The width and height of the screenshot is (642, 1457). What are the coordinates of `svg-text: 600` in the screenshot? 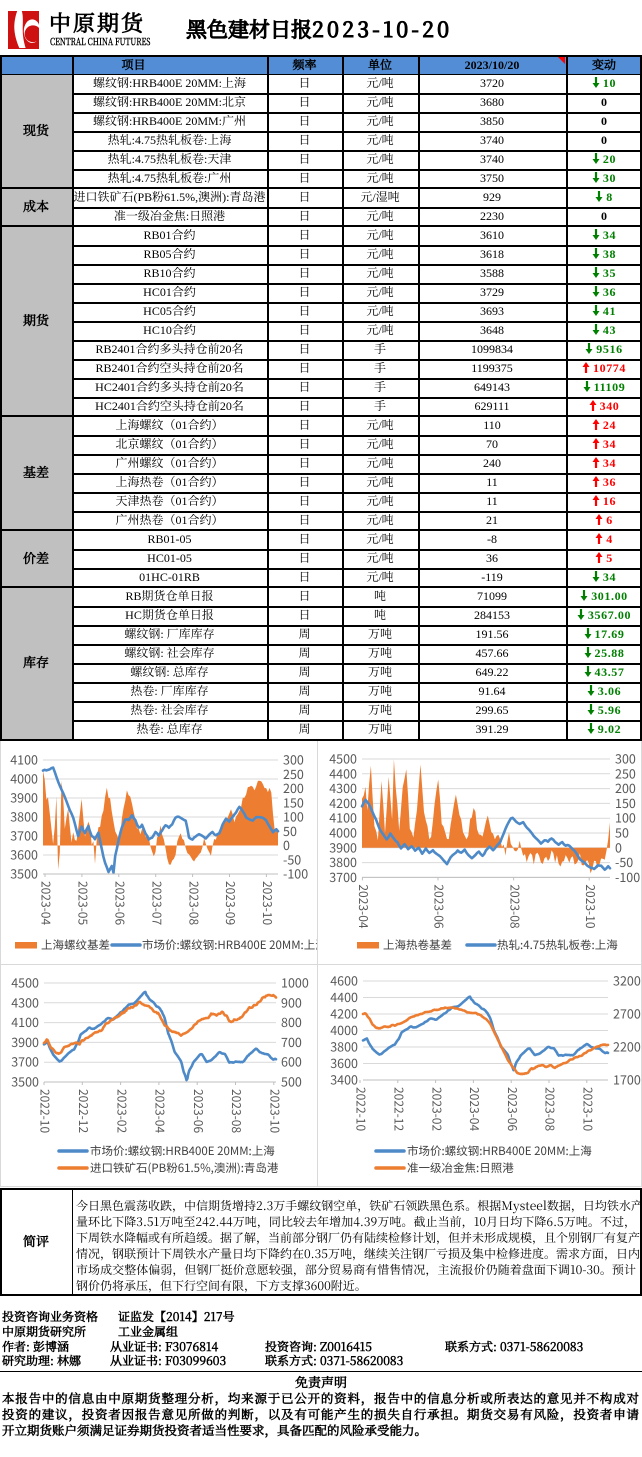 It's located at (291, 1061).